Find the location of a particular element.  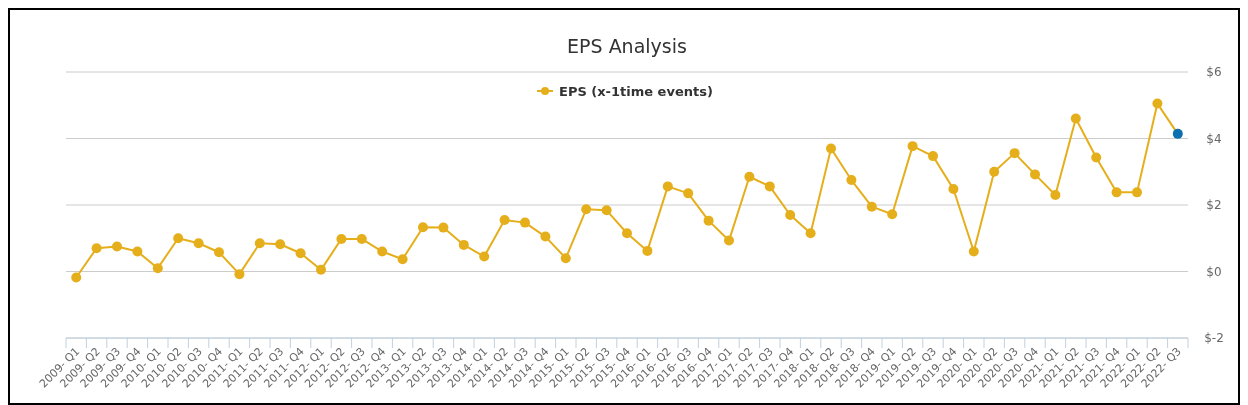

y-tick-label: $2 is located at coordinates (1214, 205).